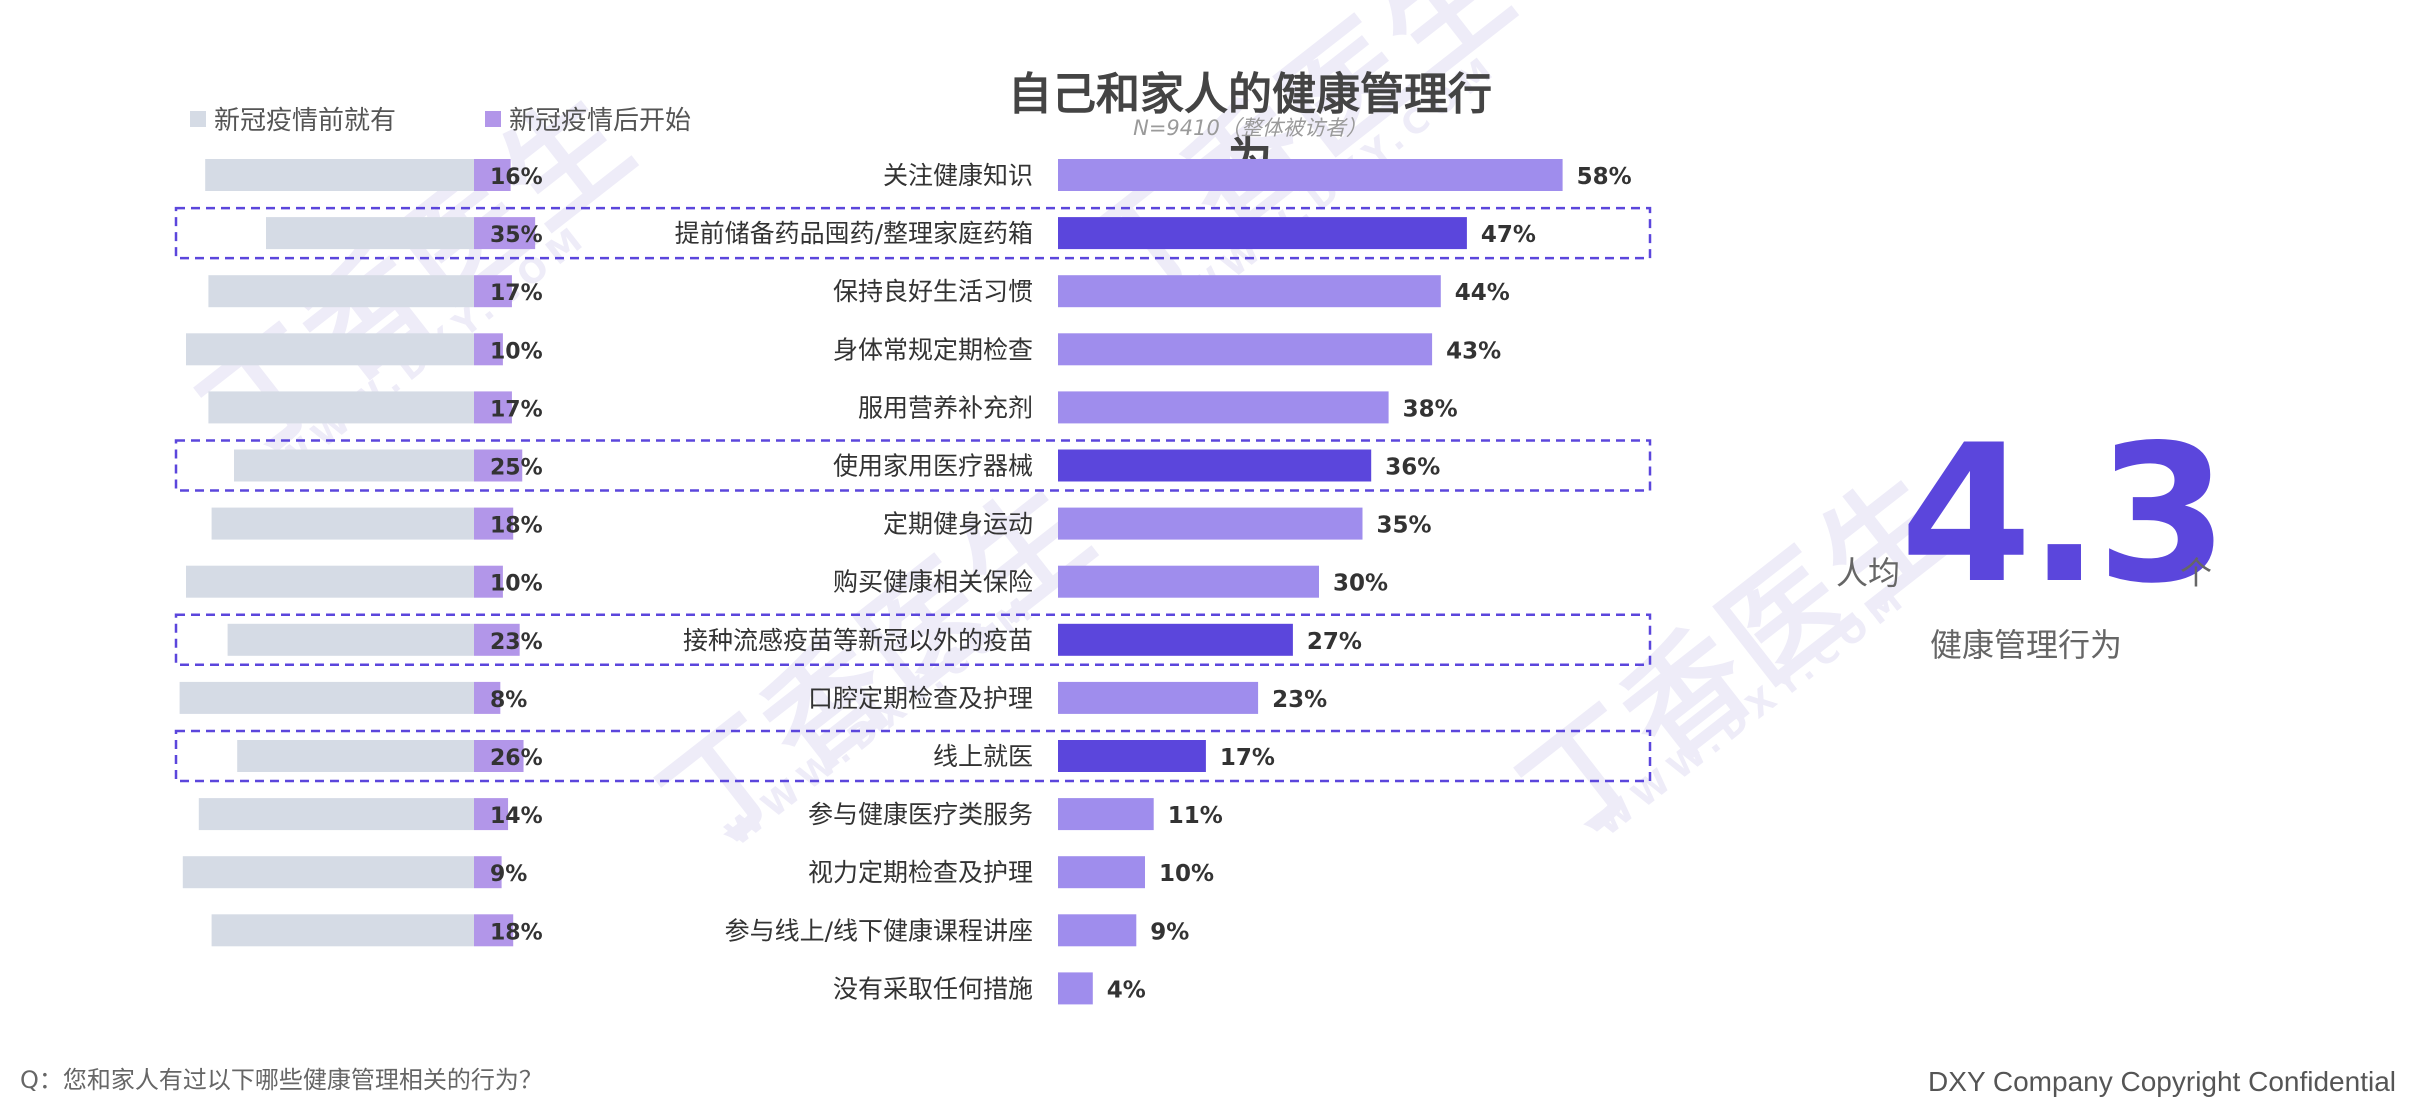 This screenshot has height=1110, width=2418. What do you see at coordinates (198, 118) in the screenshot?
I see `legend-swatch-before` at bounding box center [198, 118].